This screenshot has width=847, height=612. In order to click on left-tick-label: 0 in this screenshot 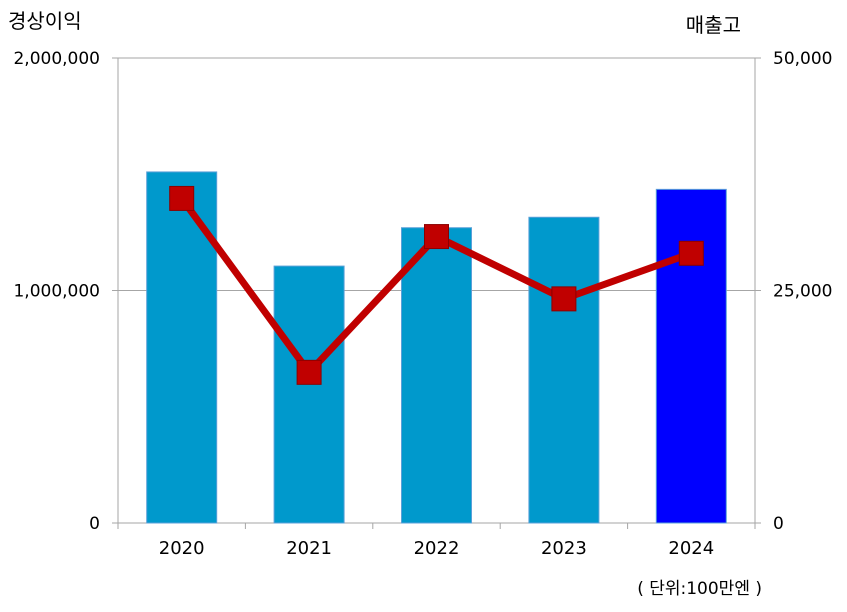, I will do `click(94, 524)`.